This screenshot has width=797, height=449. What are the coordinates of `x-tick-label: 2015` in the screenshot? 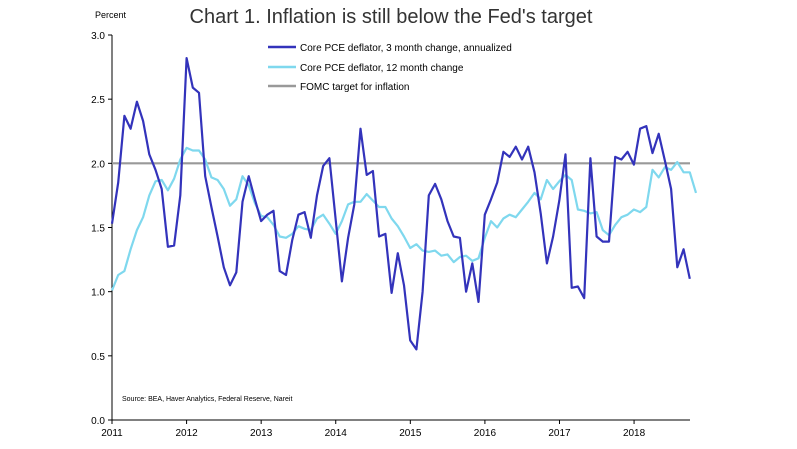 It's located at (410, 433).